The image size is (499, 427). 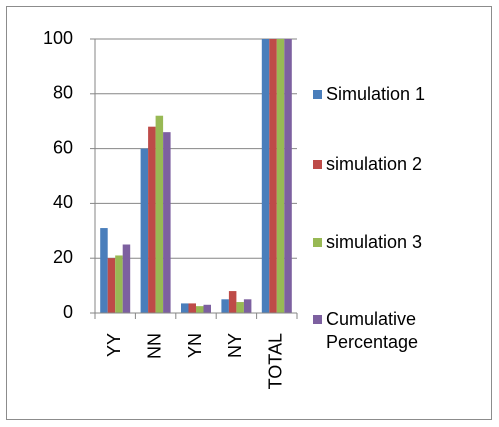 I want to click on legend-label: Cumulative Percentage, so click(x=372, y=330).